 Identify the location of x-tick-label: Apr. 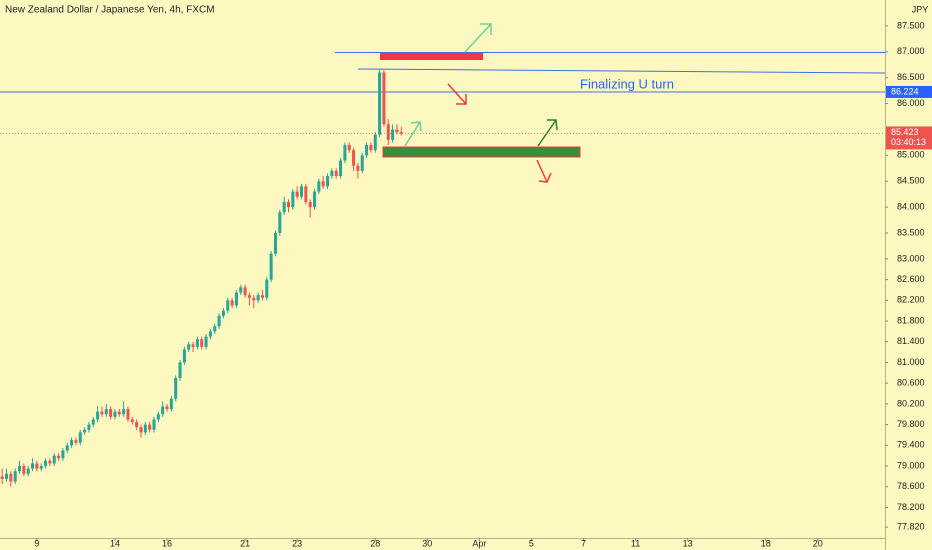
(479, 543).